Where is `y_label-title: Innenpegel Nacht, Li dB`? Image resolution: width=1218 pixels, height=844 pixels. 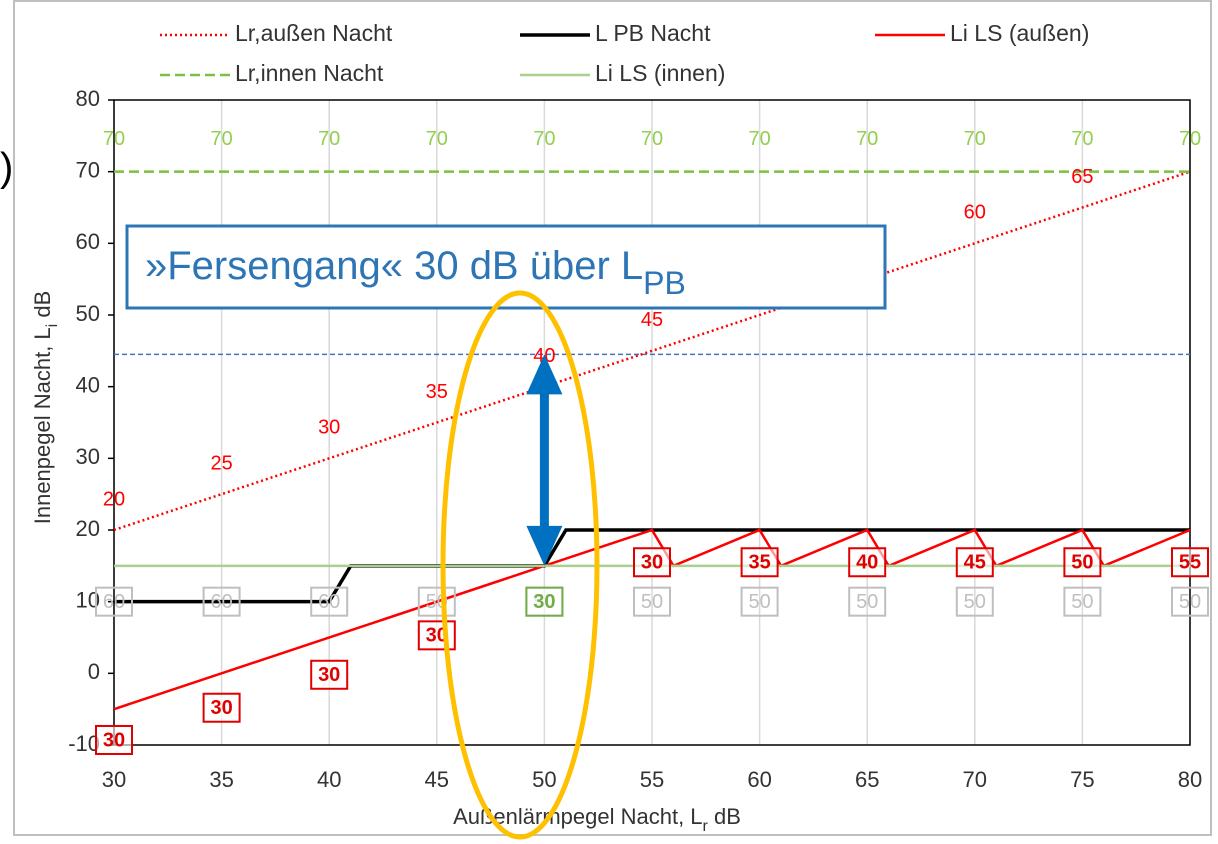
y_label-title: Innenpegel Nacht, Li dB is located at coordinates (45, 408).